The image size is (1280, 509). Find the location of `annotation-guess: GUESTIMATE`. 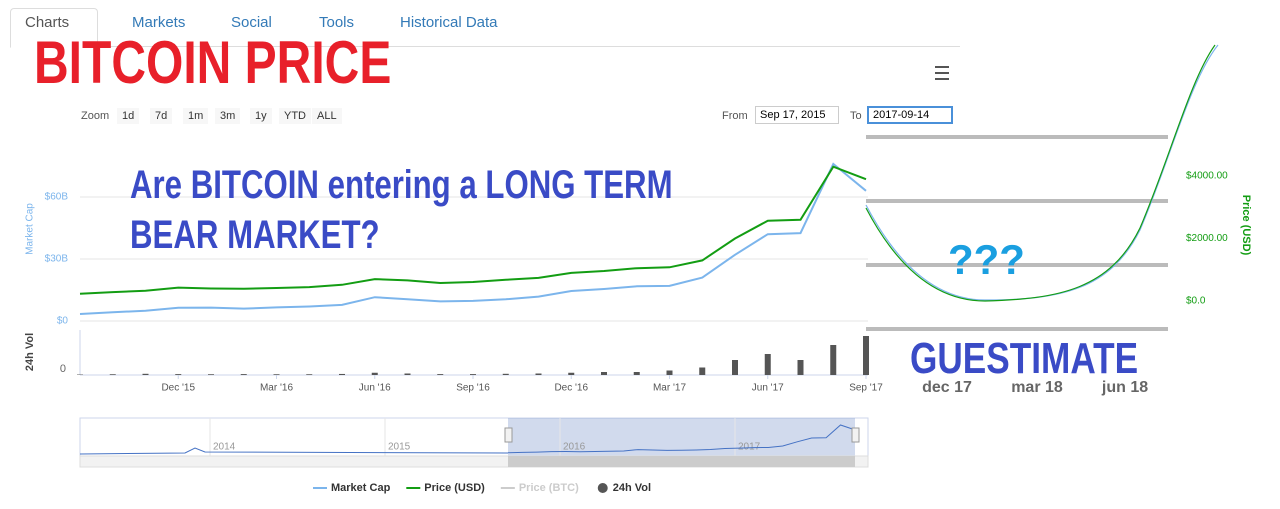

annotation-guess: GUESTIMATE is located at coordinates (1024, 358).